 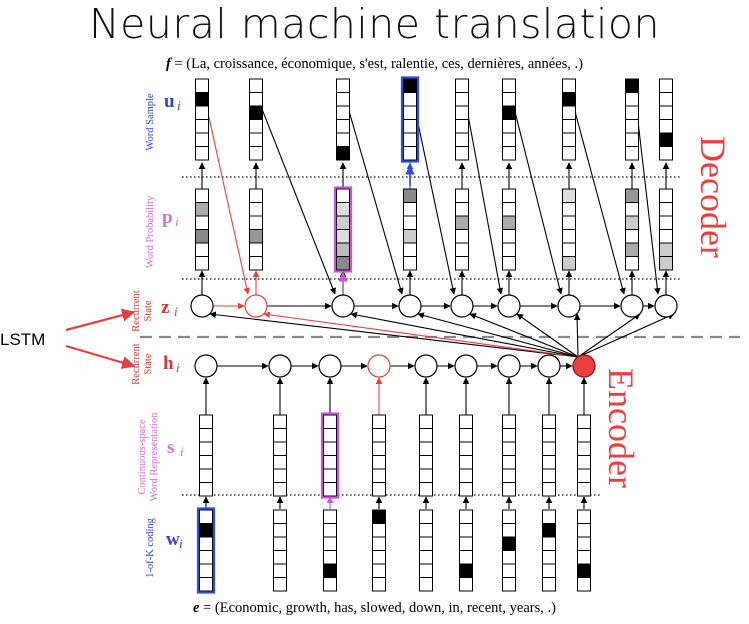 What do you see at coordinates (155, 363) in the screenshot?
I see `row-label: RecurrentState h i` at bounding box center [155, 363].